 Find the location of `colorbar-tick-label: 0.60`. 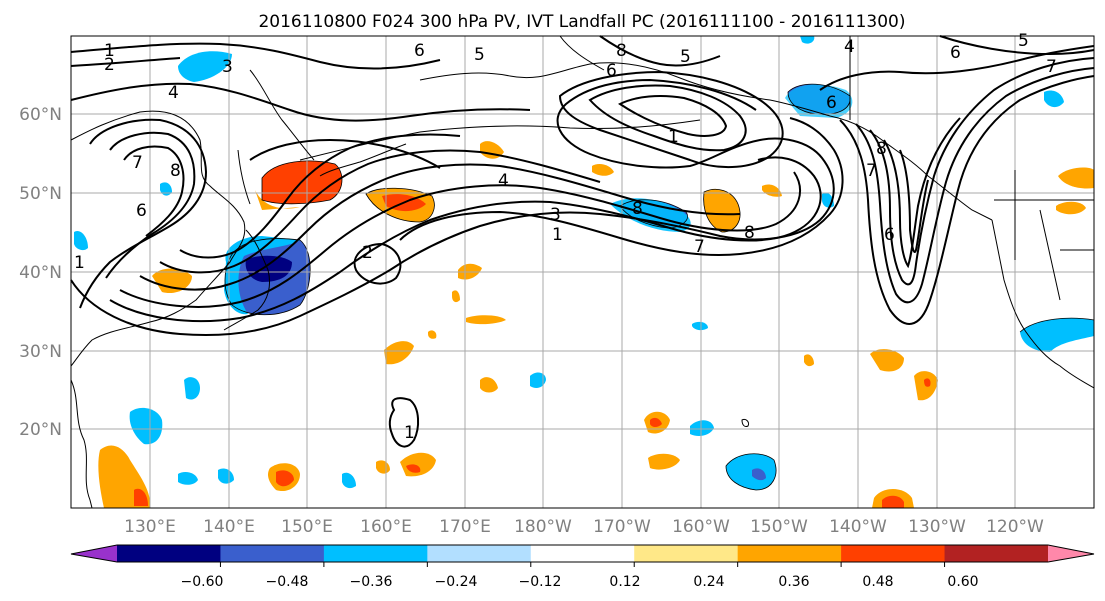

colorbar-tick-label: 0.60 is located at coordinates (962, 582).